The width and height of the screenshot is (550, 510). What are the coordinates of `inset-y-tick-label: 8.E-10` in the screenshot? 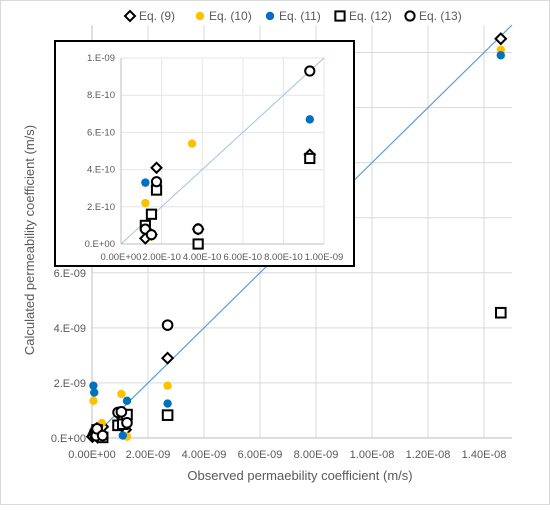 It's located at (101, 95).